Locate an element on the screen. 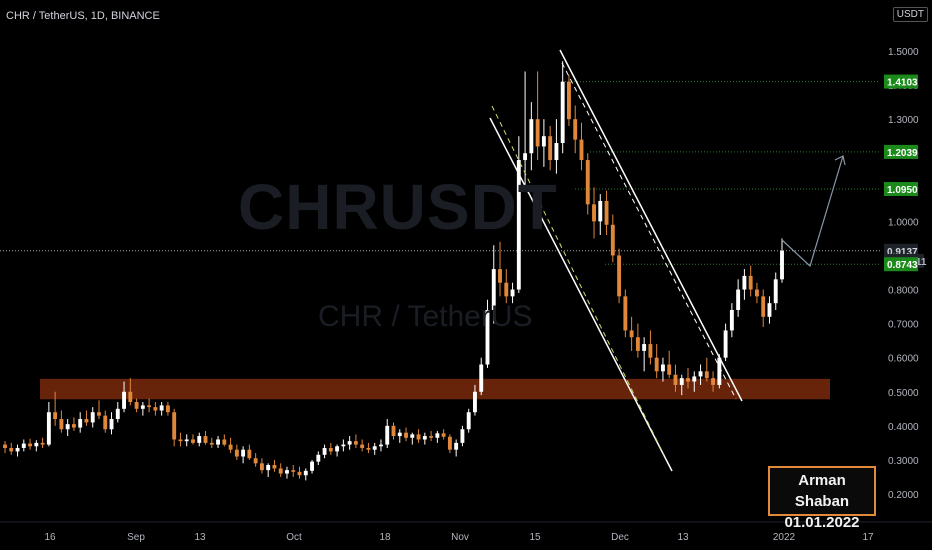 This screenshot has height=550, width=932. y-tick-label: 0.5000 is located at coordinates (903, 393).